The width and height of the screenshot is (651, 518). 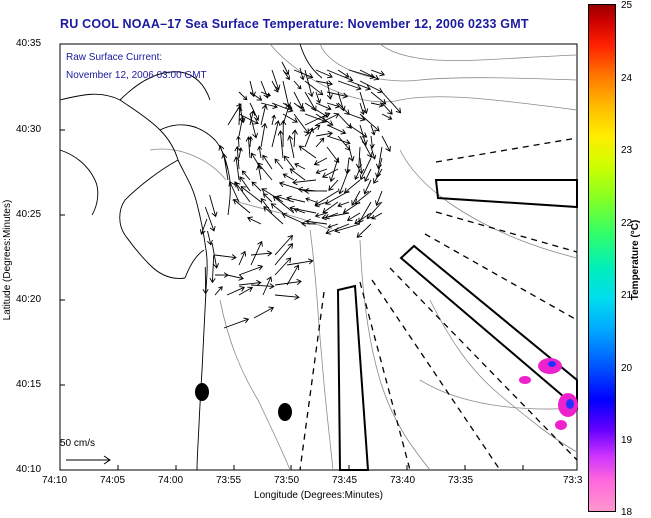 What do you see at coordinates (29, 43) in the screenshot?
I see `ytick-label: 40:35` at bounding box center [29, 43].